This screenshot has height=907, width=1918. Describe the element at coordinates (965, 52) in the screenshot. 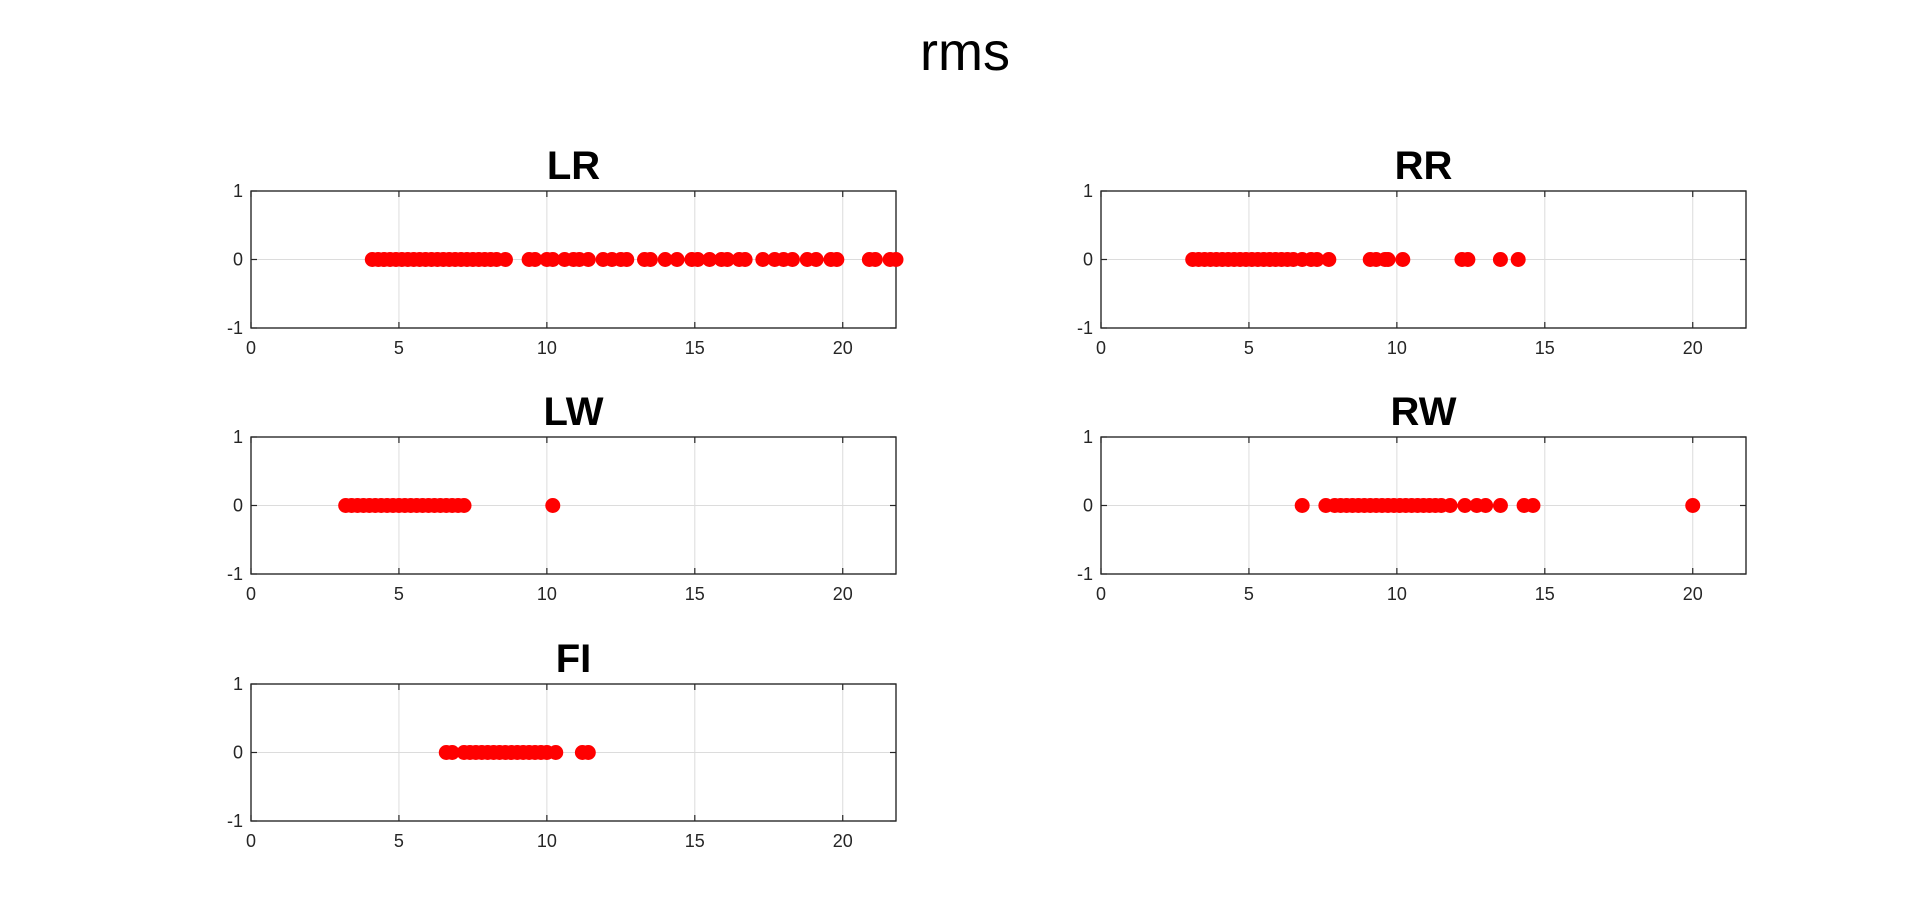

I see `figure-title: rms` at that location.